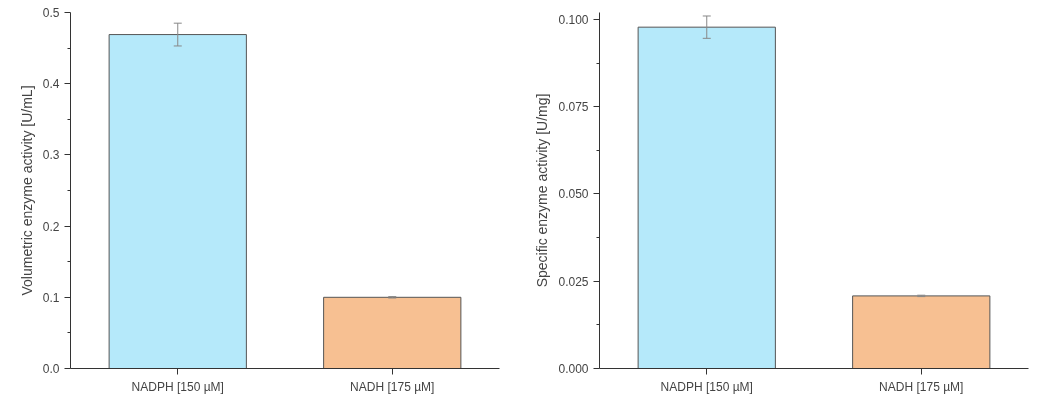  What do you see at coordinates (573, 194) in the screenshot?
I see `y-tick-label: 0.050` at bounding box center [573, 194].